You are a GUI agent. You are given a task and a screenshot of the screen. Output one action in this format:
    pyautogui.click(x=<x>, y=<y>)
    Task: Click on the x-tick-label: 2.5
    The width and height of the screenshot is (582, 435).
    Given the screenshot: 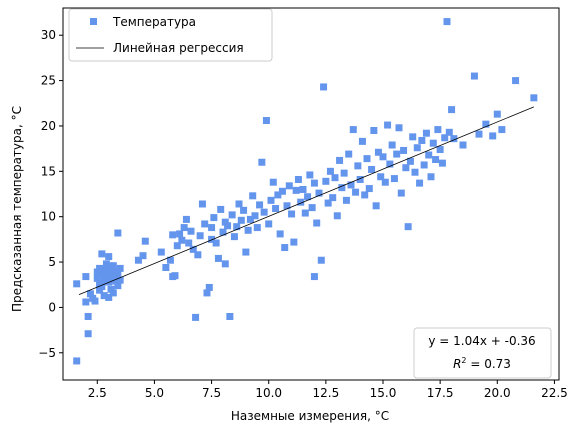 What is the action you would take?
    pyautogui.click(x=97, y=393)
    